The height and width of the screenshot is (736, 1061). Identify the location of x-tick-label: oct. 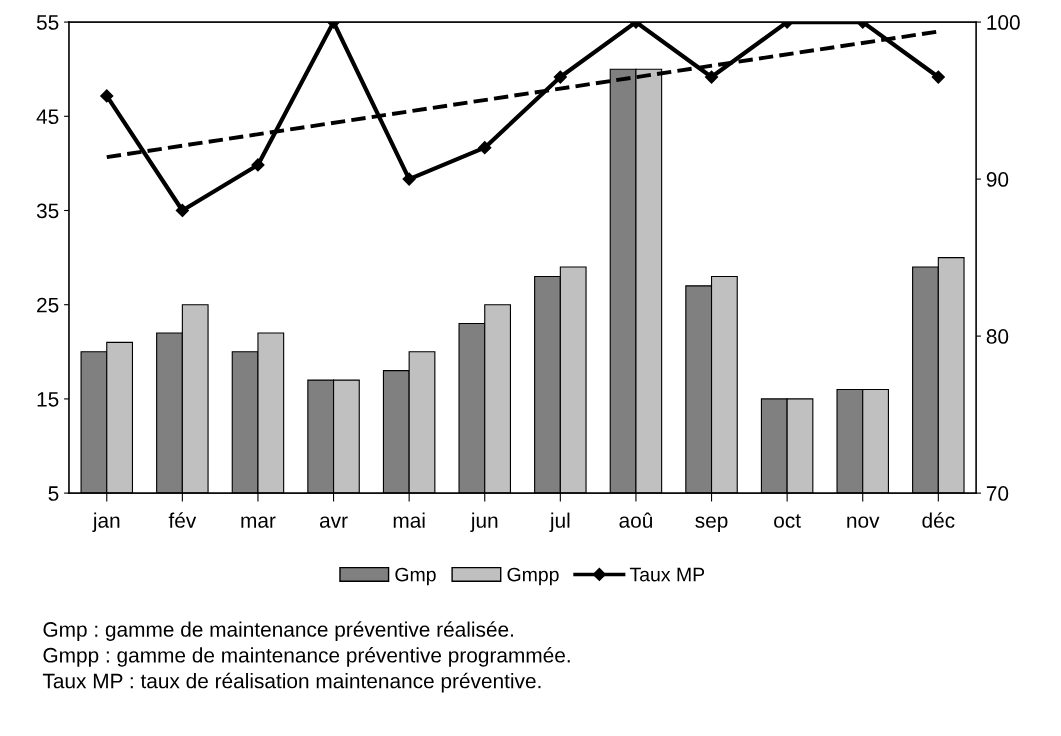
(787, 521).